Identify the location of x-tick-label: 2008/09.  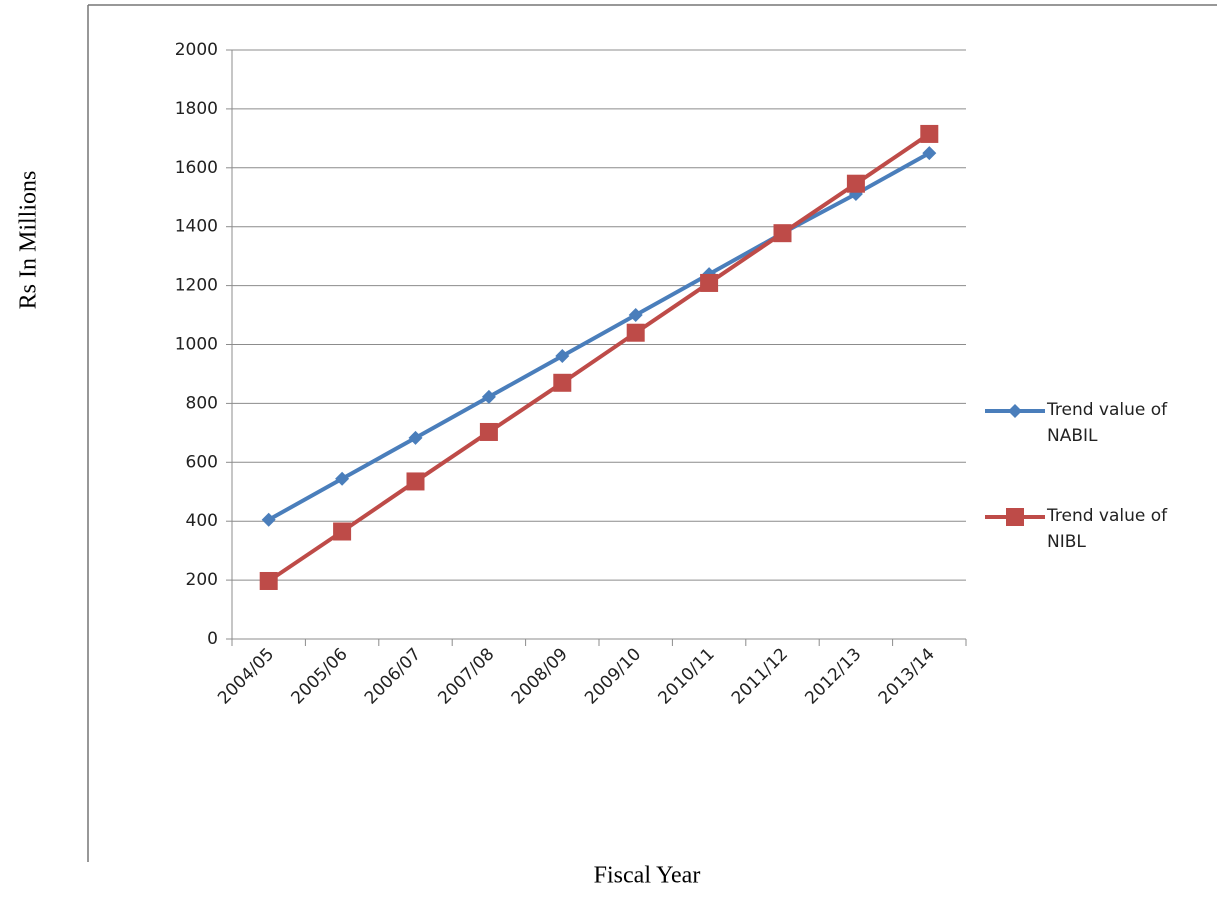
(540, 676).